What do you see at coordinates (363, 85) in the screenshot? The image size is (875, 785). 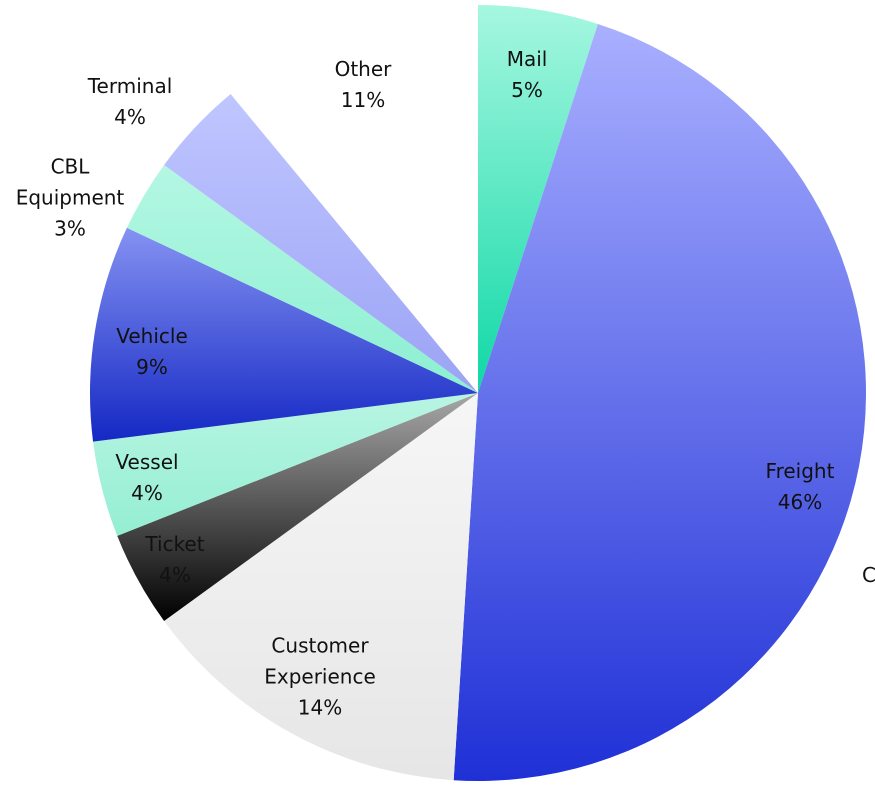 I see `slice-label: Other 11%` at bounding box center [363, 85].